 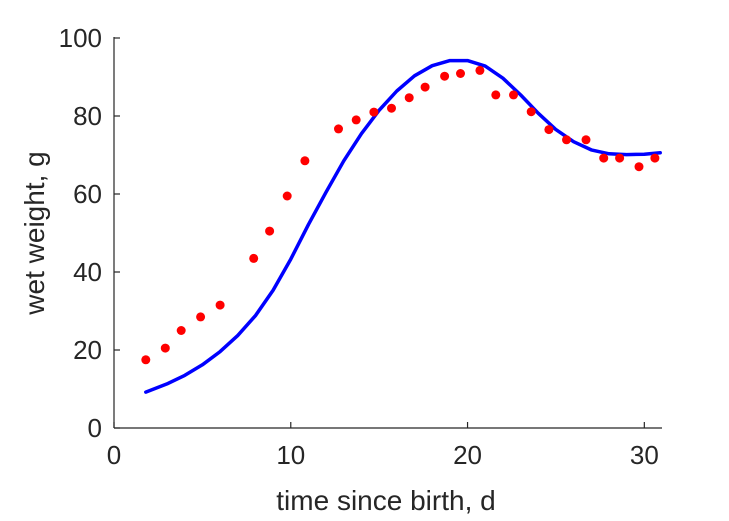 I want to click on x-axis-label: time since birth, d, so click(x=385, y=500).